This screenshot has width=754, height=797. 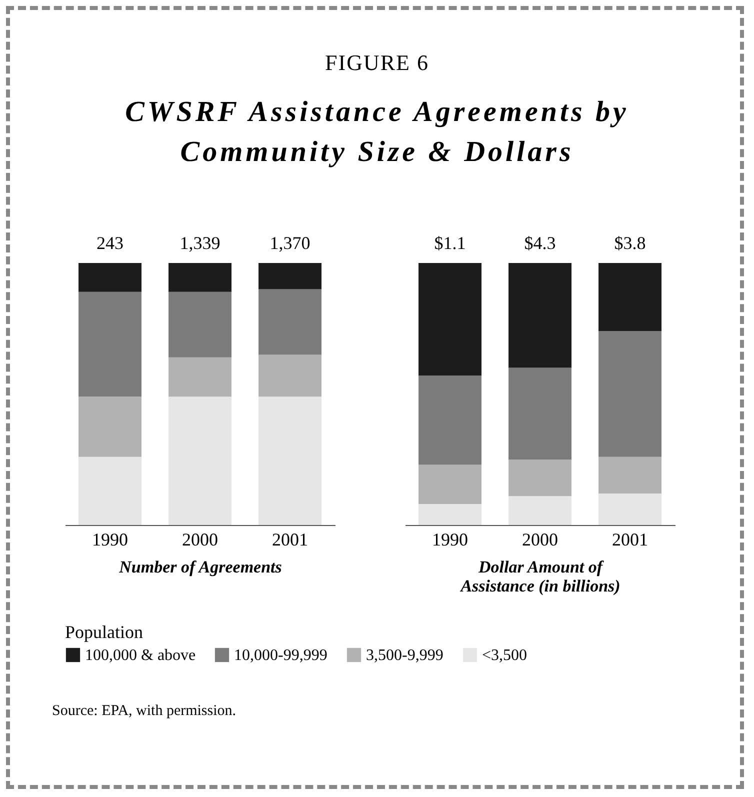 What do you see at coordinates (377, 63) in the screenshot?
I see `chart-subtitle: FIGURE 6` at bounding box center [377, 63].